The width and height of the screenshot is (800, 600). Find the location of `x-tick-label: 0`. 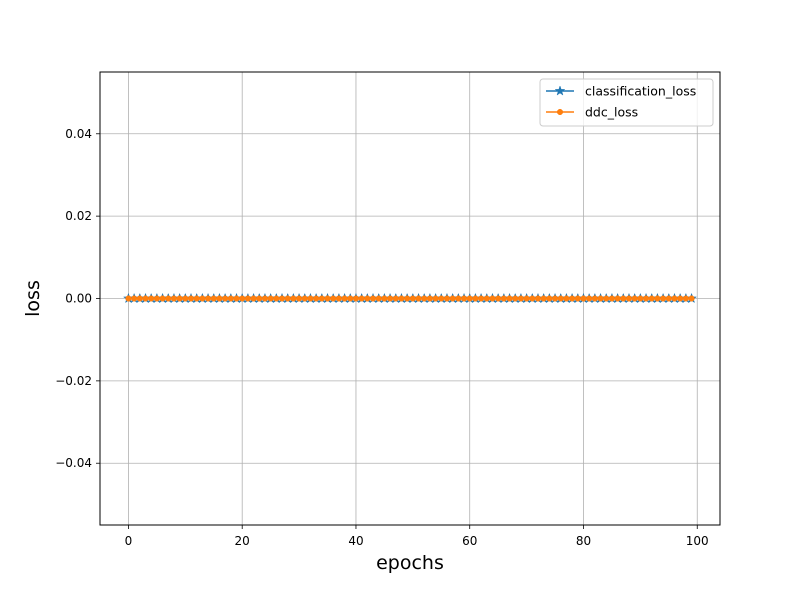

x-tick-label: 0 is located at coordinates (129, 541).